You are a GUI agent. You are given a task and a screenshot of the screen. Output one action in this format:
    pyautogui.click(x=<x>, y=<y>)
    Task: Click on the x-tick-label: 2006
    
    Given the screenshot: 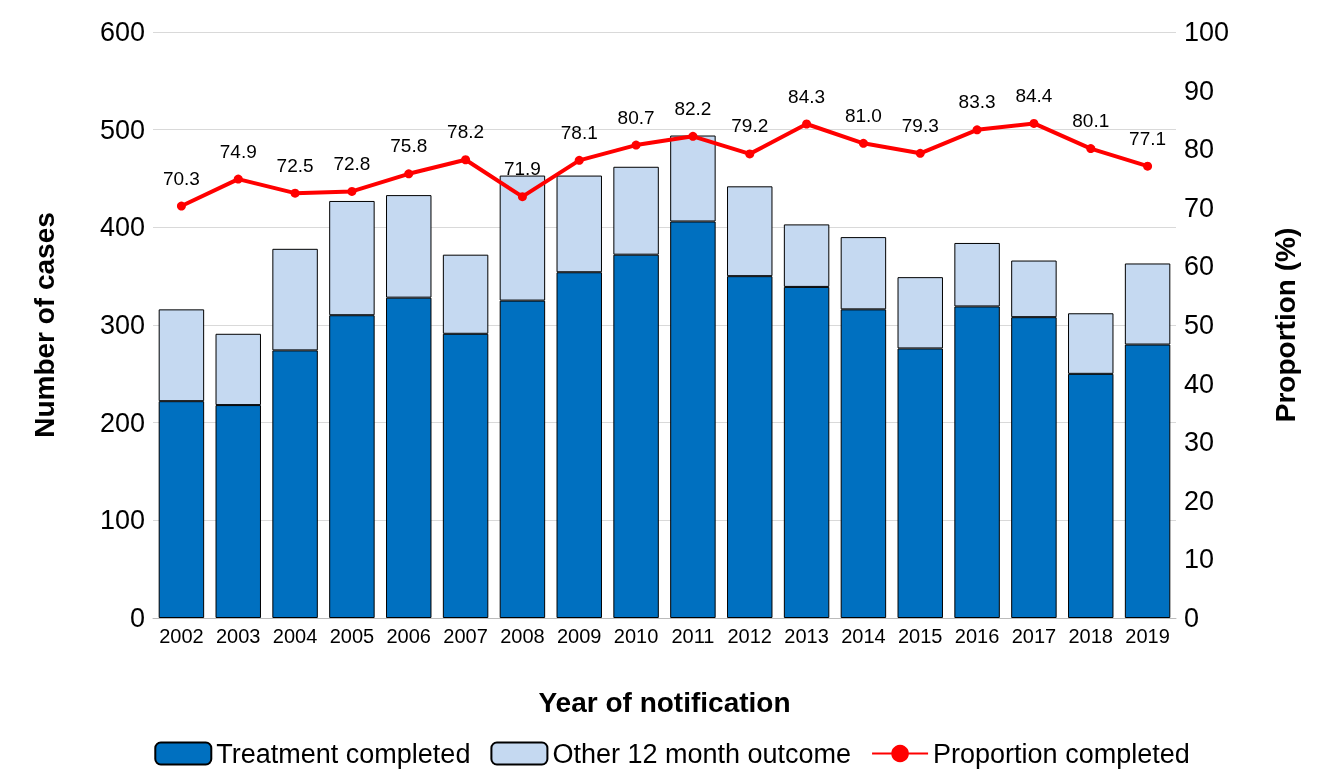 What is the action you would take?
    pyautogui.click(x=408, y=636)
    